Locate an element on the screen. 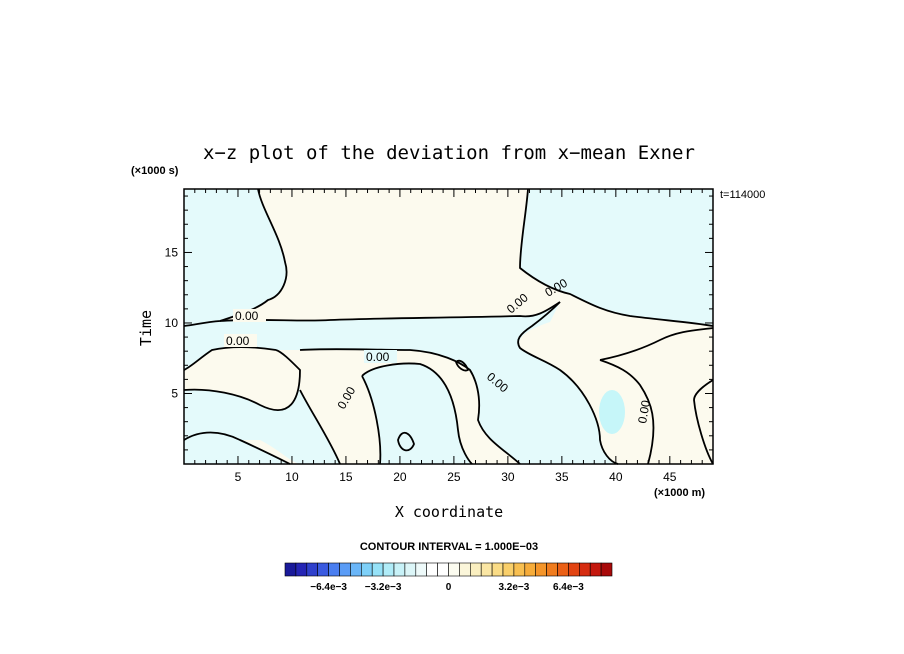 The width and height of the screenshot is (904, 654). colorbar-tick-label: −6.4e−3 is located at coordinates (328, 587).